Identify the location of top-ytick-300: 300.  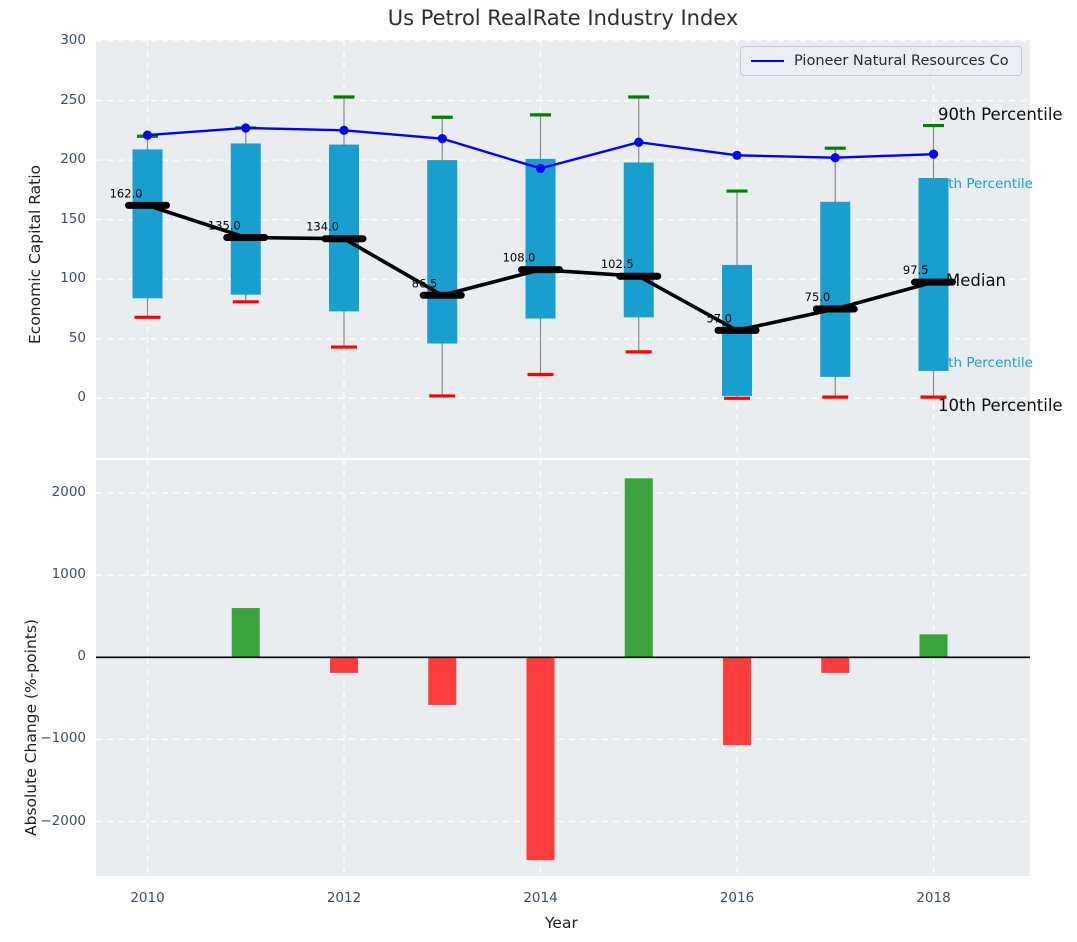
(73, 40).